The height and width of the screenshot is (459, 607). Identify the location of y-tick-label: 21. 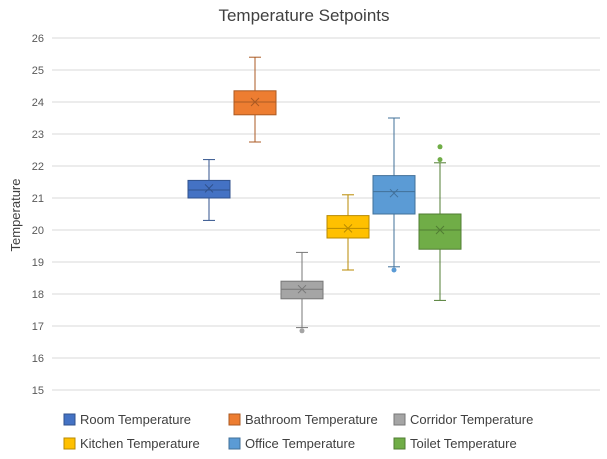
(38, 199).